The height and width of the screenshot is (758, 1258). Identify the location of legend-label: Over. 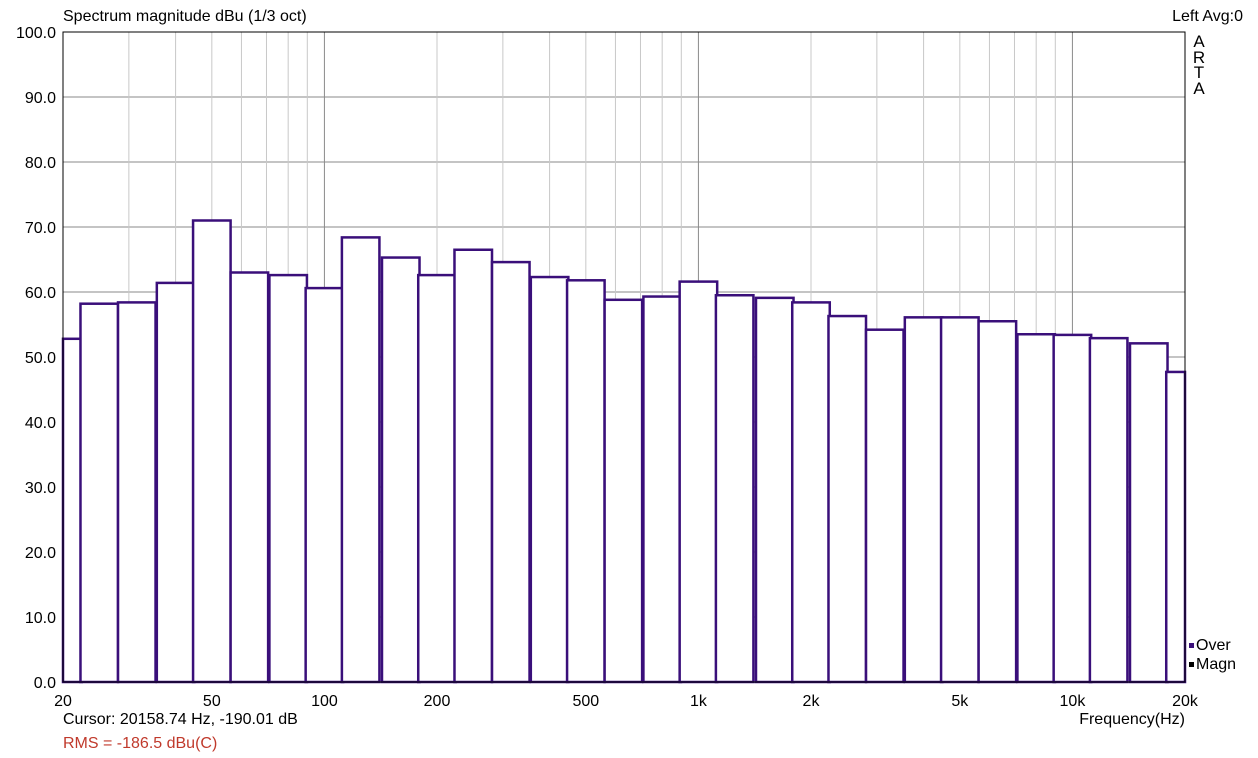
(1213, 645).